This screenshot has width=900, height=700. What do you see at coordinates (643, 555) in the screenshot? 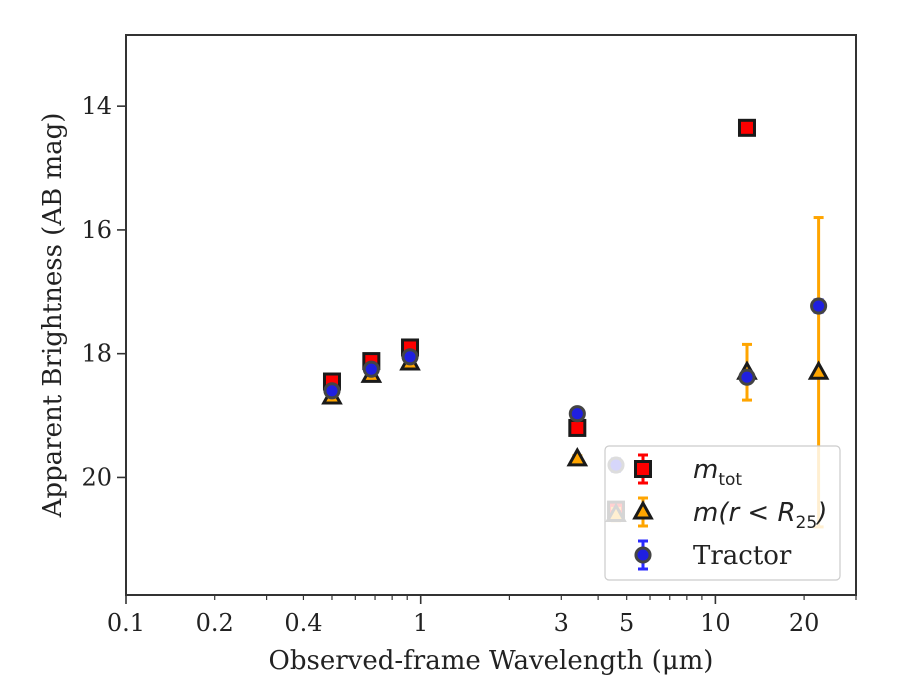
I see `legend-marker-circle` at bounding box center [643, 555].